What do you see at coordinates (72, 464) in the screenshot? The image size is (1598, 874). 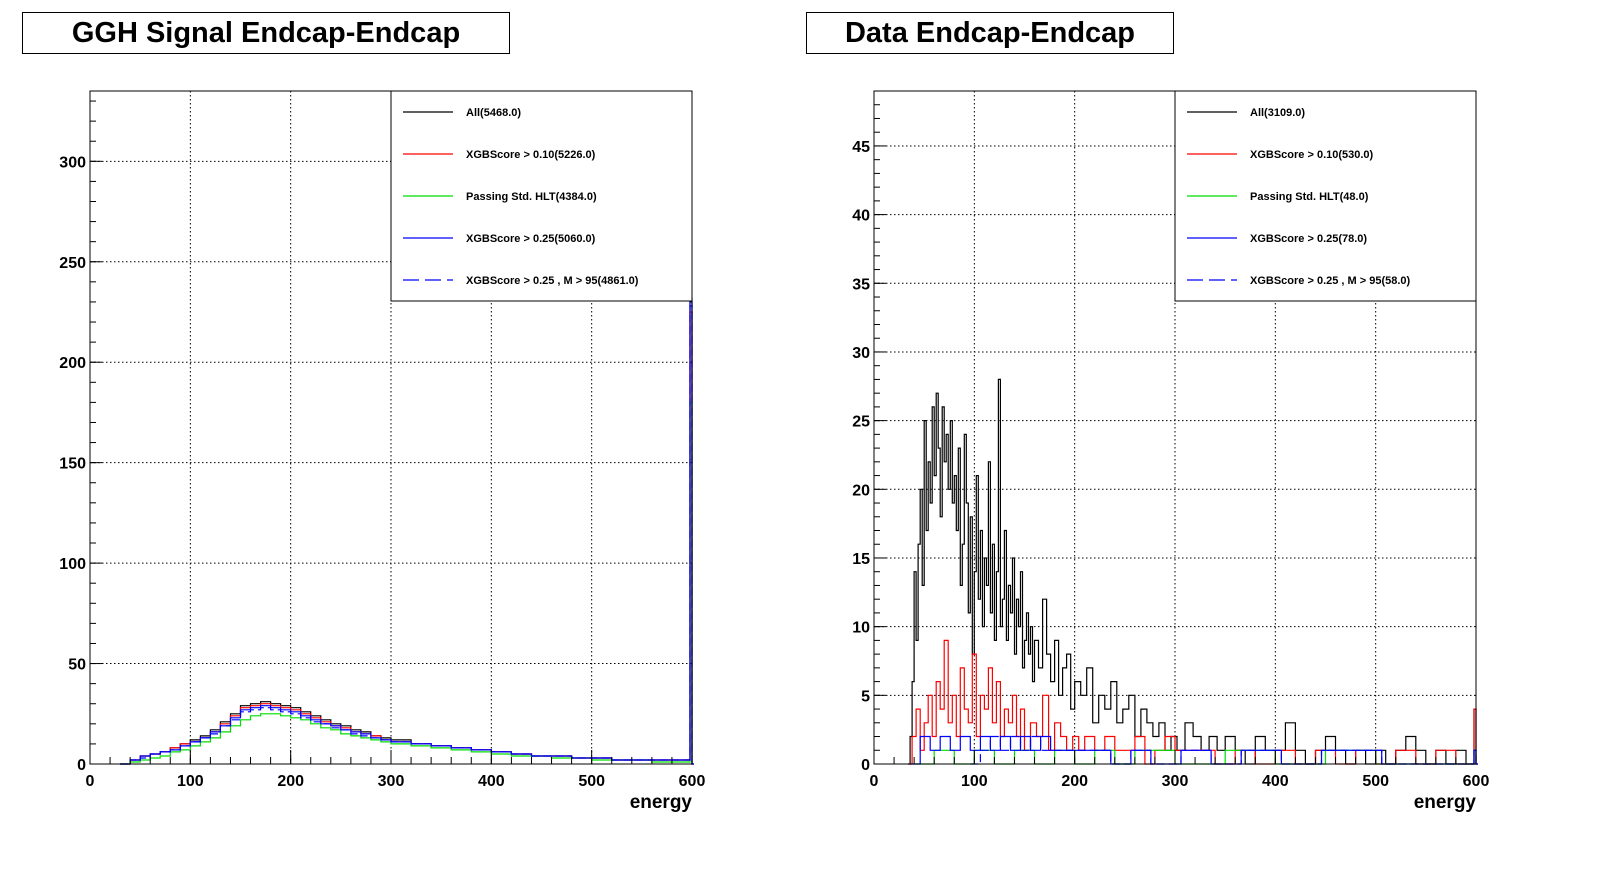 I see `y-tick-label: 150` at bounding box center [72, 464].